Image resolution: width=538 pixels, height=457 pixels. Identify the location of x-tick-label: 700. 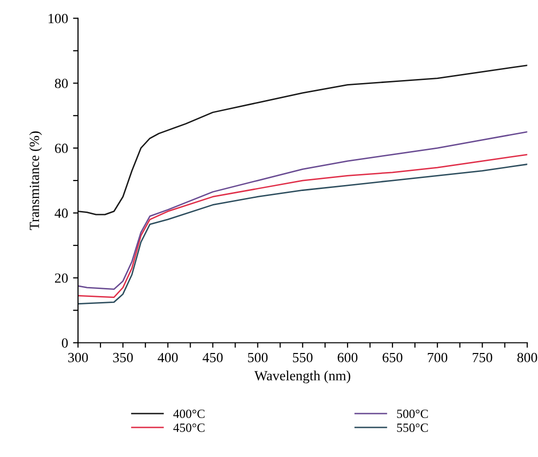
(438, 357).